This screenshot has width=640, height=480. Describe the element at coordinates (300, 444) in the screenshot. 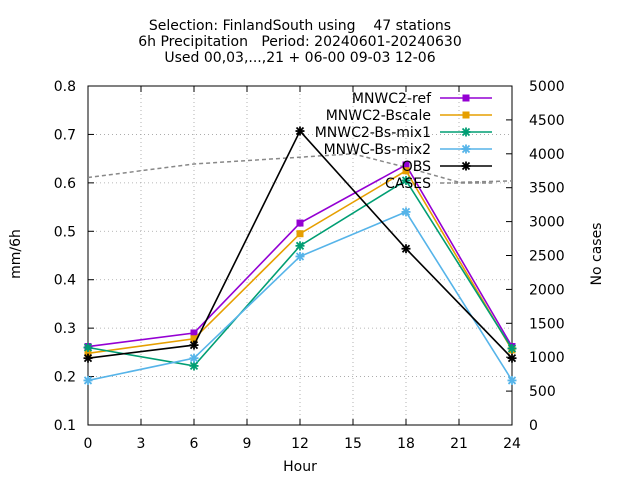

I see `x-tick-label: 12` at that location.